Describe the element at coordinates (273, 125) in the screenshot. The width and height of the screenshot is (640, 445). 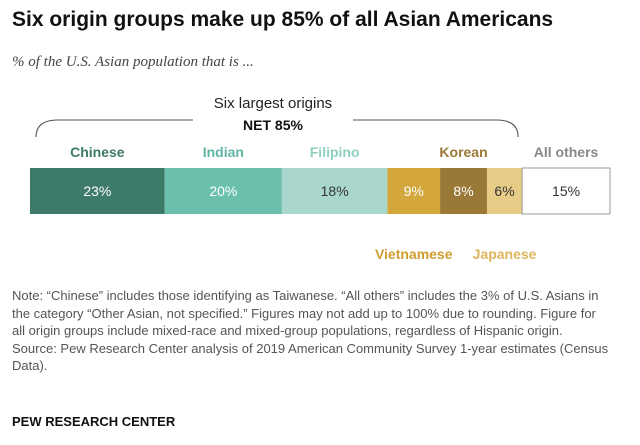
I see `bracket-net-label: NET 85%` at that location.